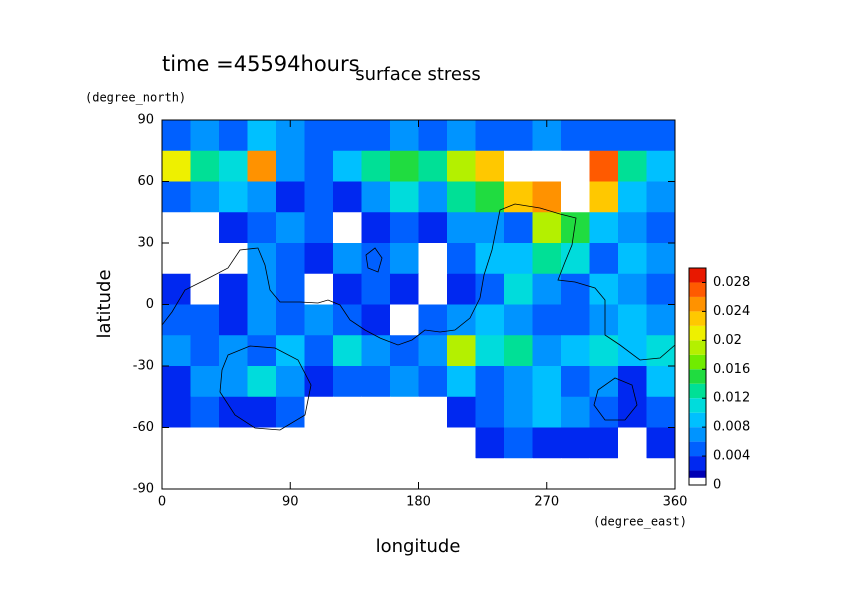 This screenshot has height=595, width=842. I want to click on colorbar-tick-label: 0.008, so click(731, 427).